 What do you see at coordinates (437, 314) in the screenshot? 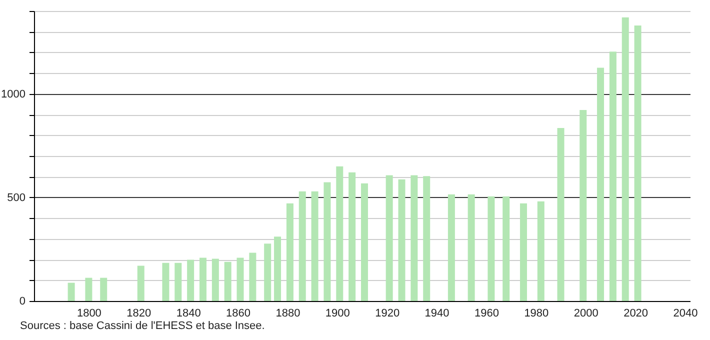
I see `x-tick-label: 1940` at bounding box center [437, 314].